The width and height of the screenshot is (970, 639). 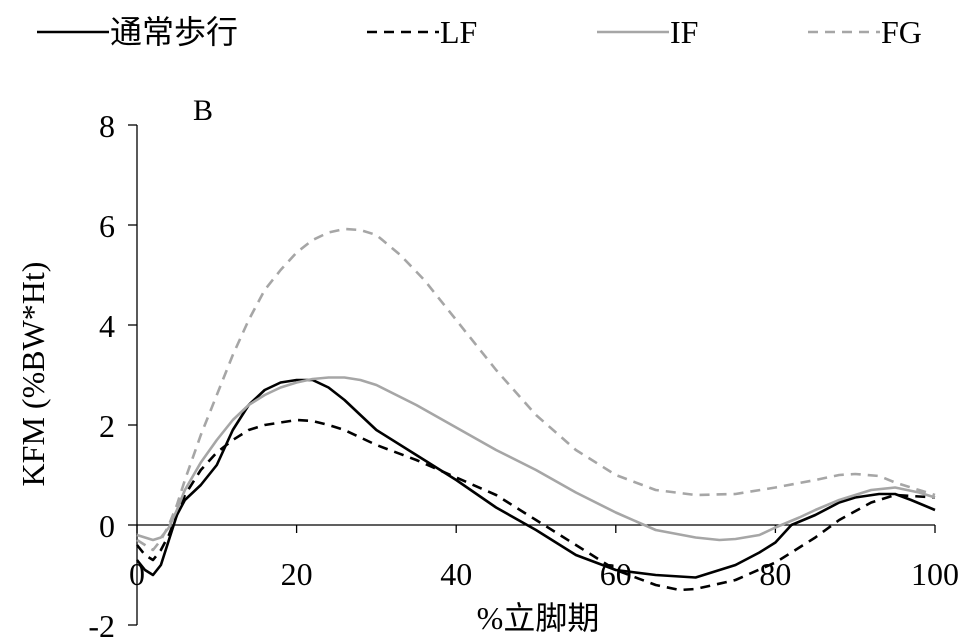 What do you see at coordinates (174, 32) in the screenshot?
I see `legend-label: 通常歩行` at bounding box center [174, 32].